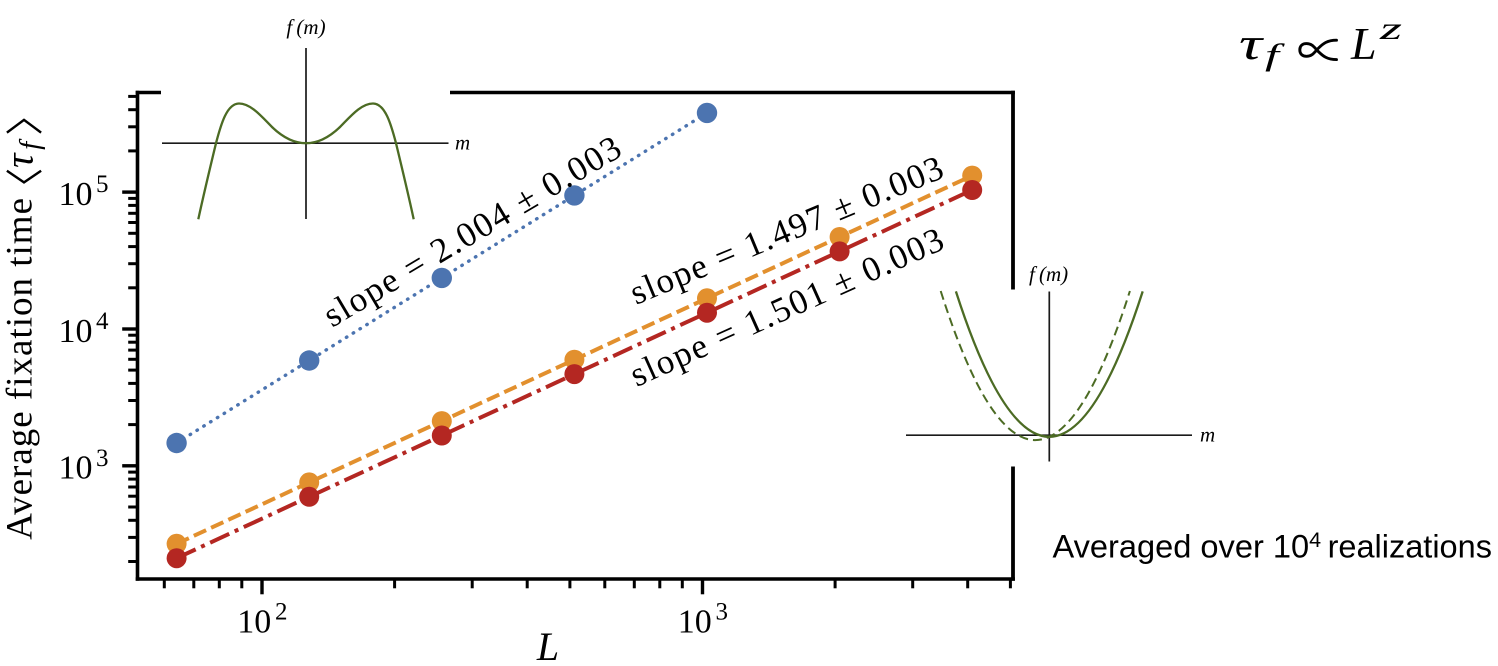 The width and height of the screenshot is (1498, 666). Describe the element at coordinates (20, 368) in the screenshot. I see `svg-text: Average fixation time` at that location.